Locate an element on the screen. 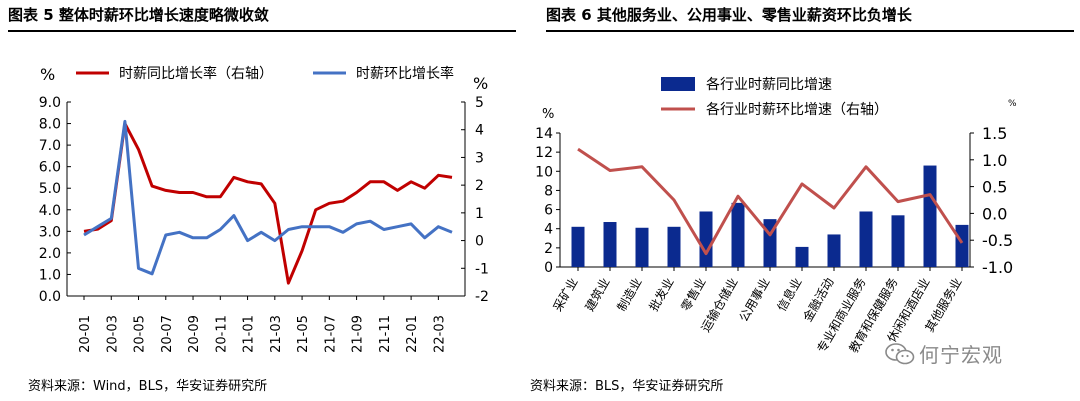 The image size is (1080, 401). x-axis-tick-label: 22-01 is located at coordinates (412, 334).